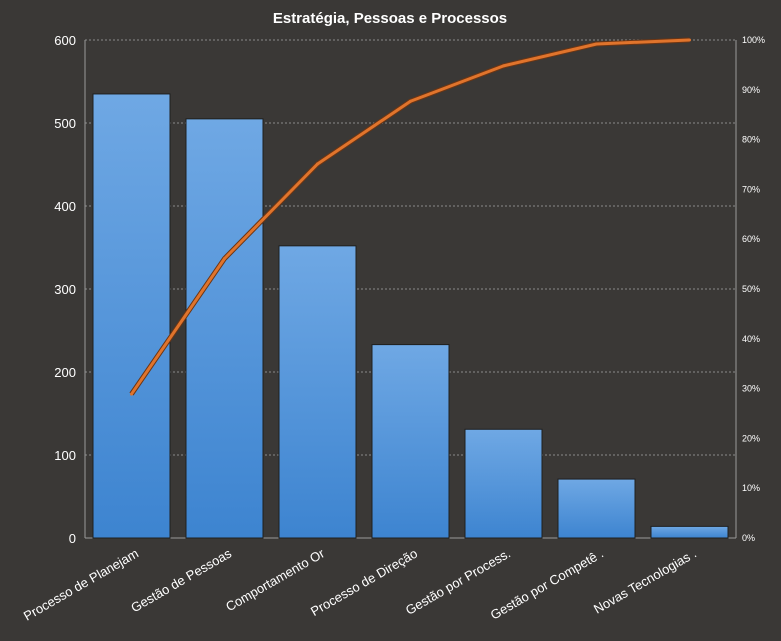 The height and width of the screenshot is (641, 781). Describe the element at coordinates (65, 123) in the screenshot. I see `y-tick-label: 500` at that location.